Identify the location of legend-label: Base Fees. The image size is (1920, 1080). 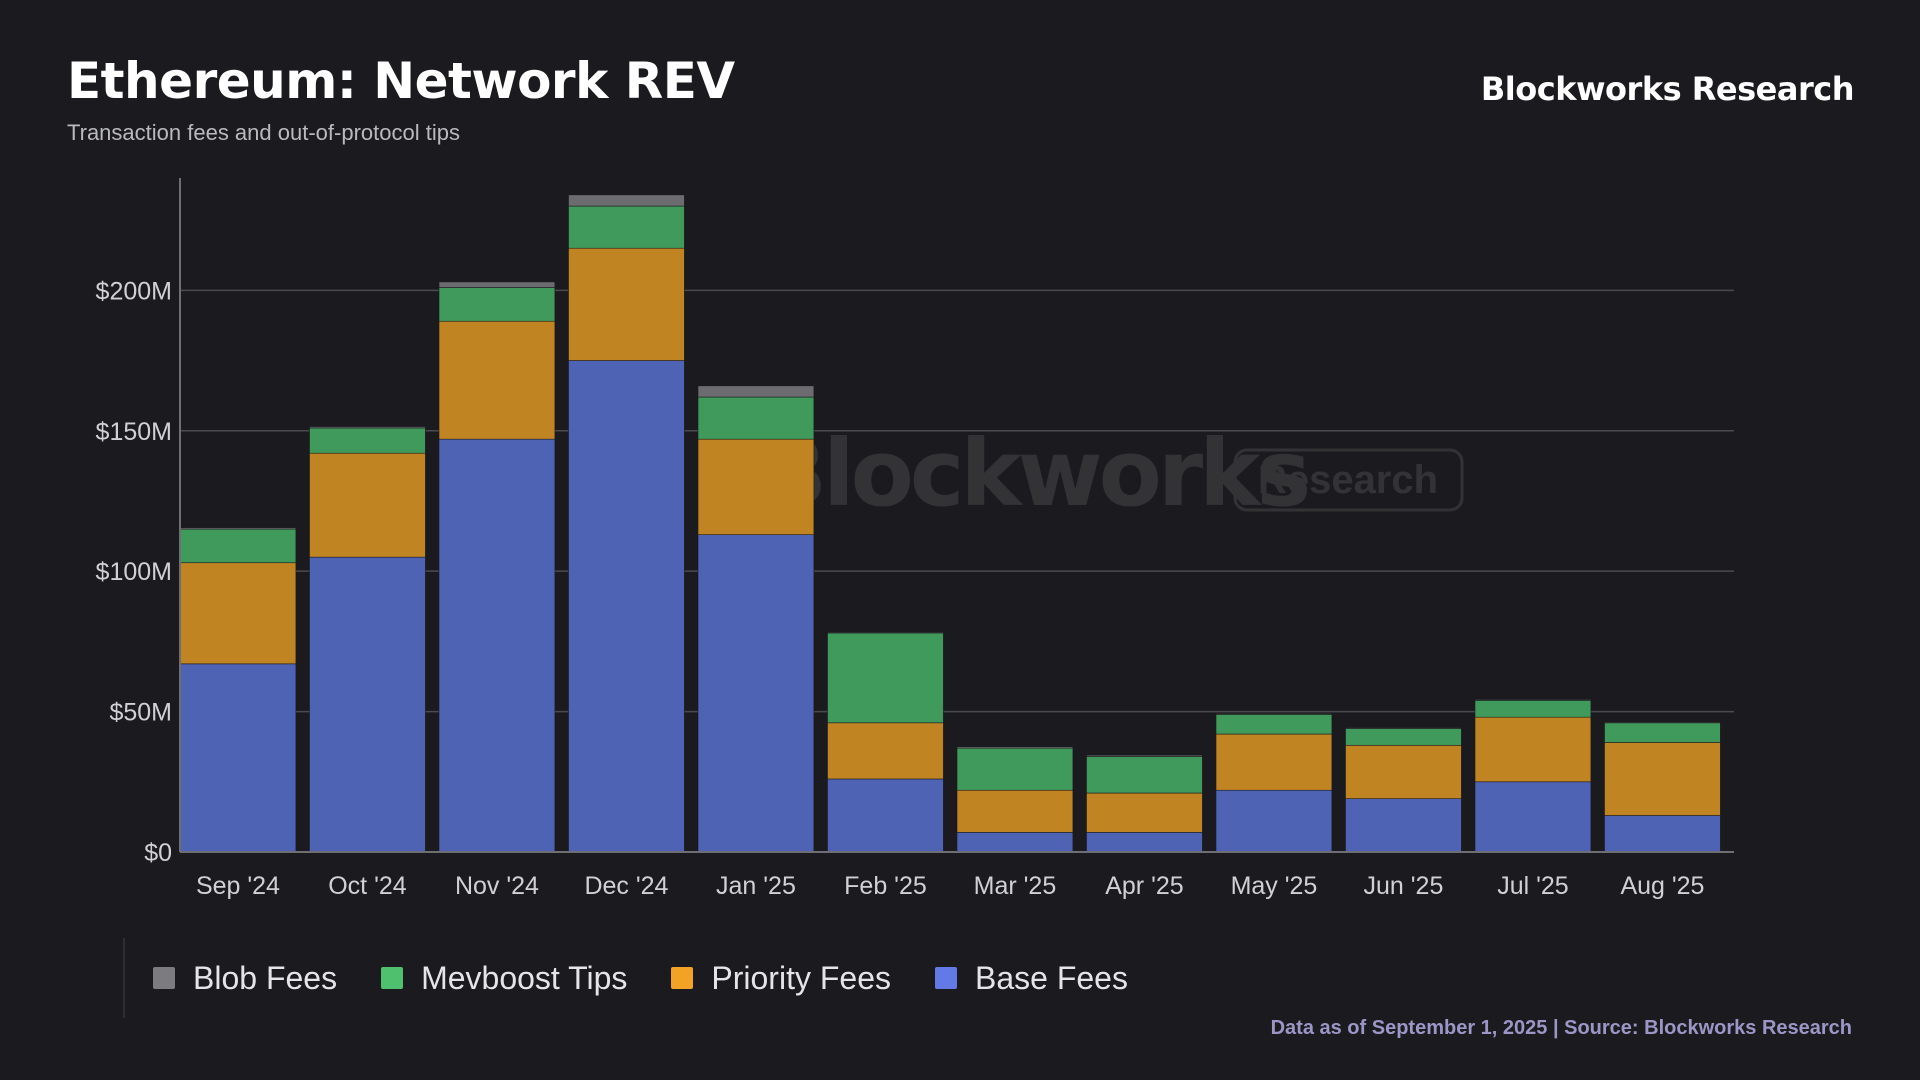
(1051, 977).